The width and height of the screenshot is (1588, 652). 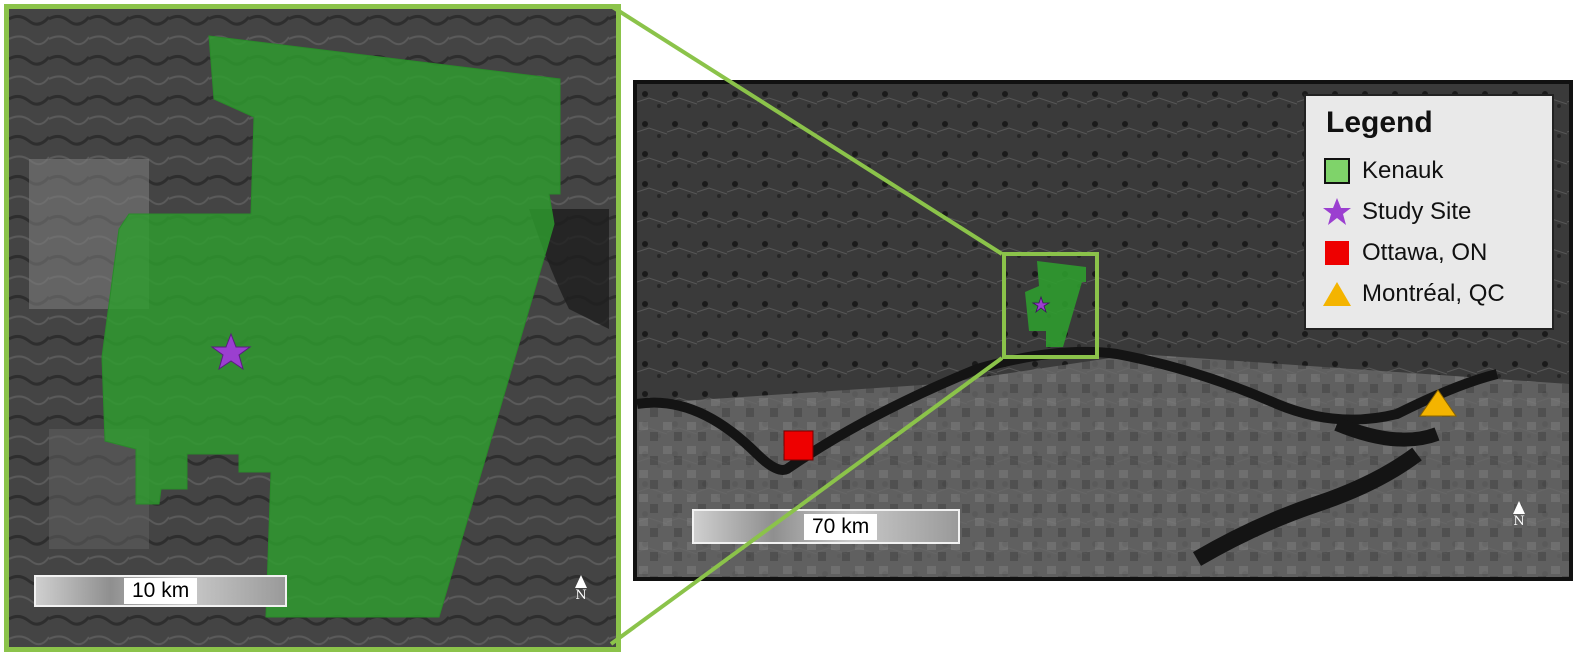 What do you see at coordinates (1337, 253) in the screenshot?
I see `red-square-icon` at bounding box center [1337, 253].